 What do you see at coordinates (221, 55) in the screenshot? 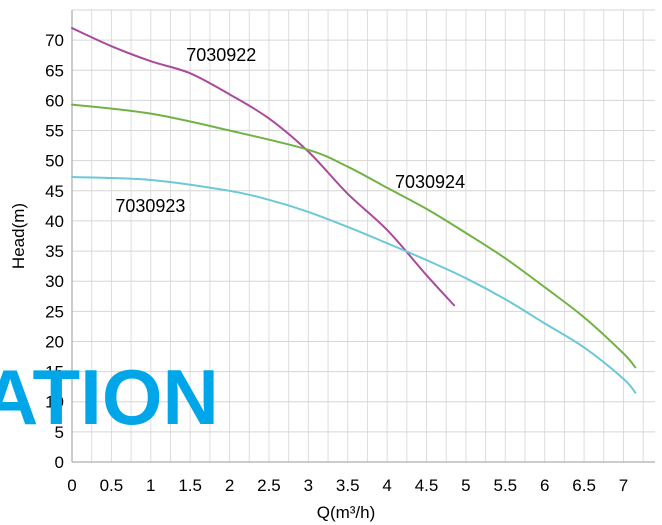
I see `curve-label: 7030922` at bounding box center [221, 55].